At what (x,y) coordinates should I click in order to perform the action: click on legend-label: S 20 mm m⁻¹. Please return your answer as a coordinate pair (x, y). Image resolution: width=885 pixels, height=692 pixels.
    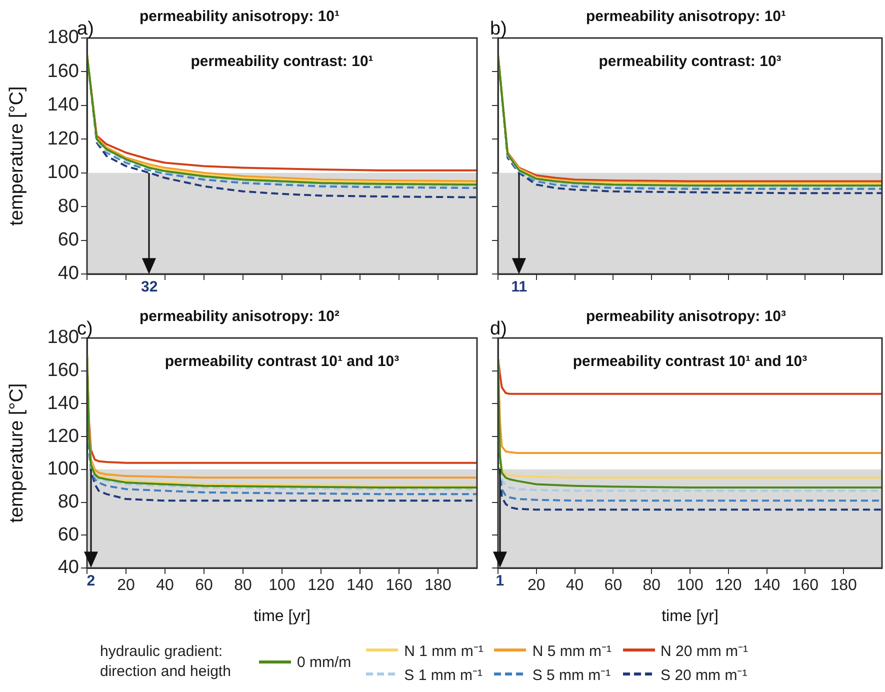
    Looking at the image, I should click on (704, 675).